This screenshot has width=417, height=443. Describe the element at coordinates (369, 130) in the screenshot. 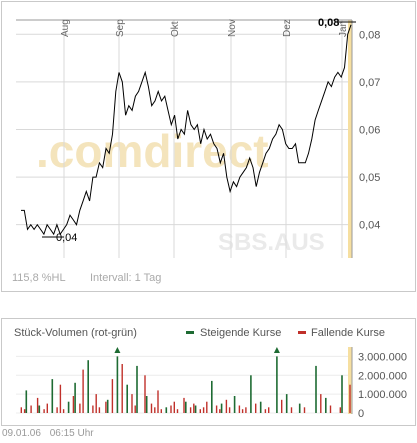

I see `y-tick-label: 0,06` at that location.